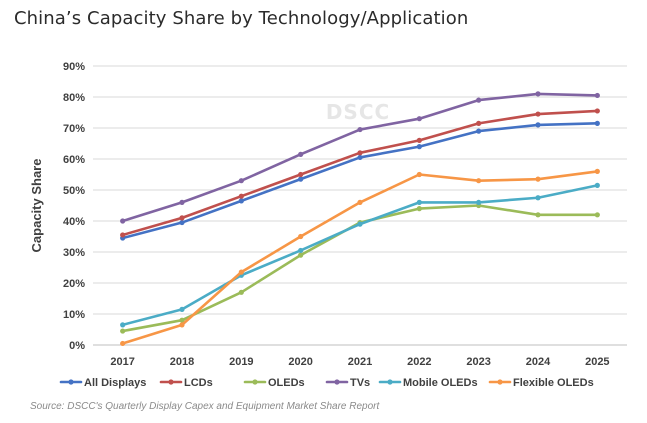 This screenshot has width=647, height=423. Describe the element at coordinates (419, 362) in the screenshot. I see `x-tick-label: 2022` at that location.